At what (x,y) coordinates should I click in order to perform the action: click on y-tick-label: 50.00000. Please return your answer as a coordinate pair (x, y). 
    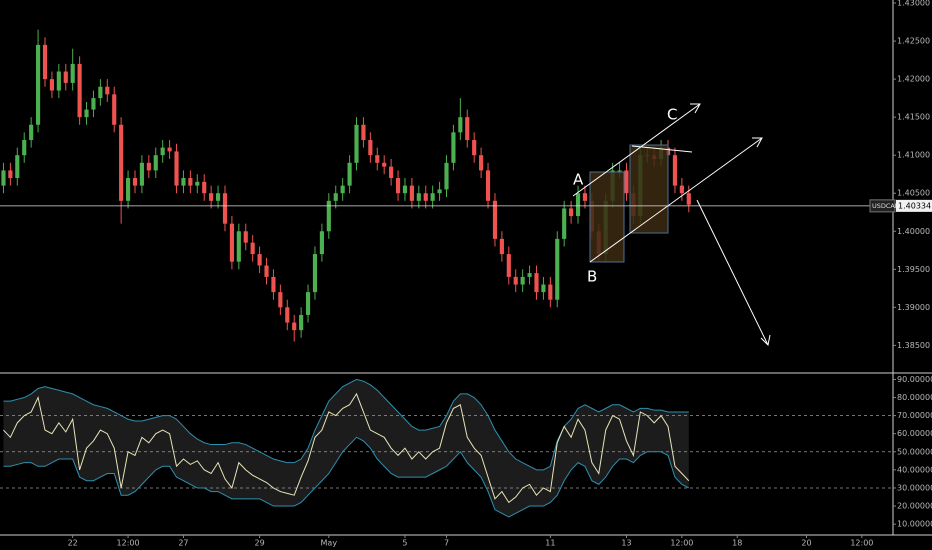
    Looking at the image, I should click on (914, 451).